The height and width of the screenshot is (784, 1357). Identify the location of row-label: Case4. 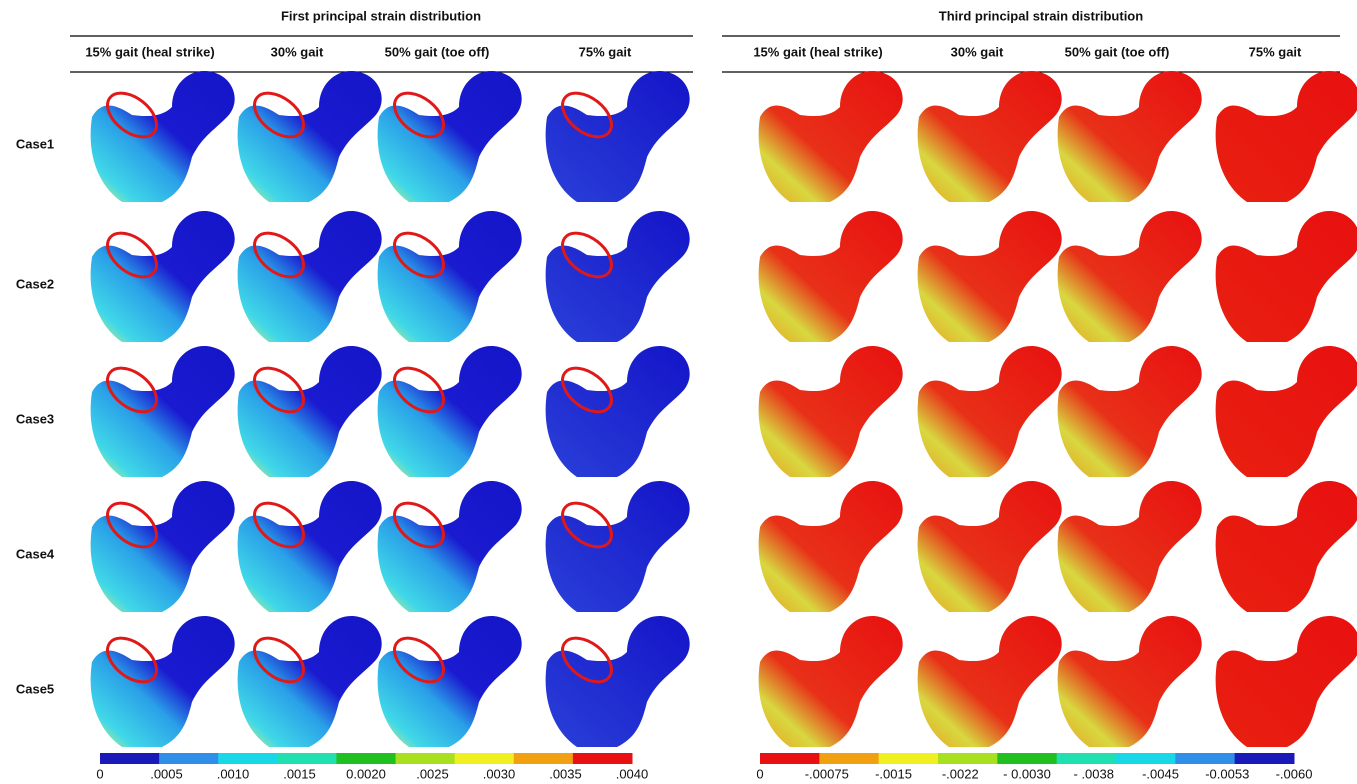
(35, 553).